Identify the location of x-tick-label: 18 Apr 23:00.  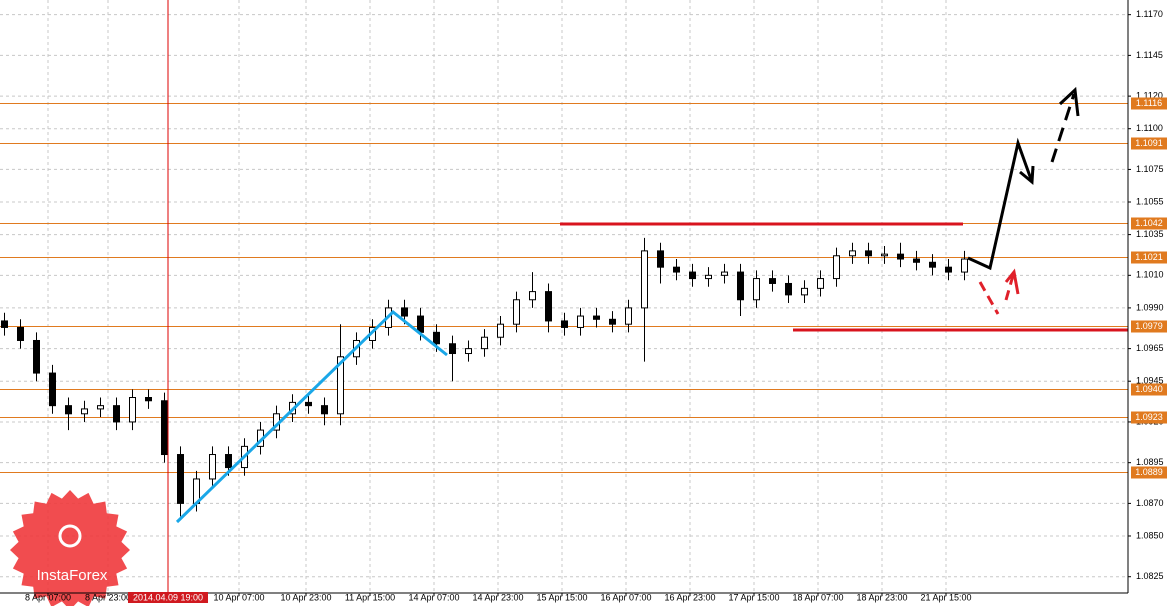
(881, 597).